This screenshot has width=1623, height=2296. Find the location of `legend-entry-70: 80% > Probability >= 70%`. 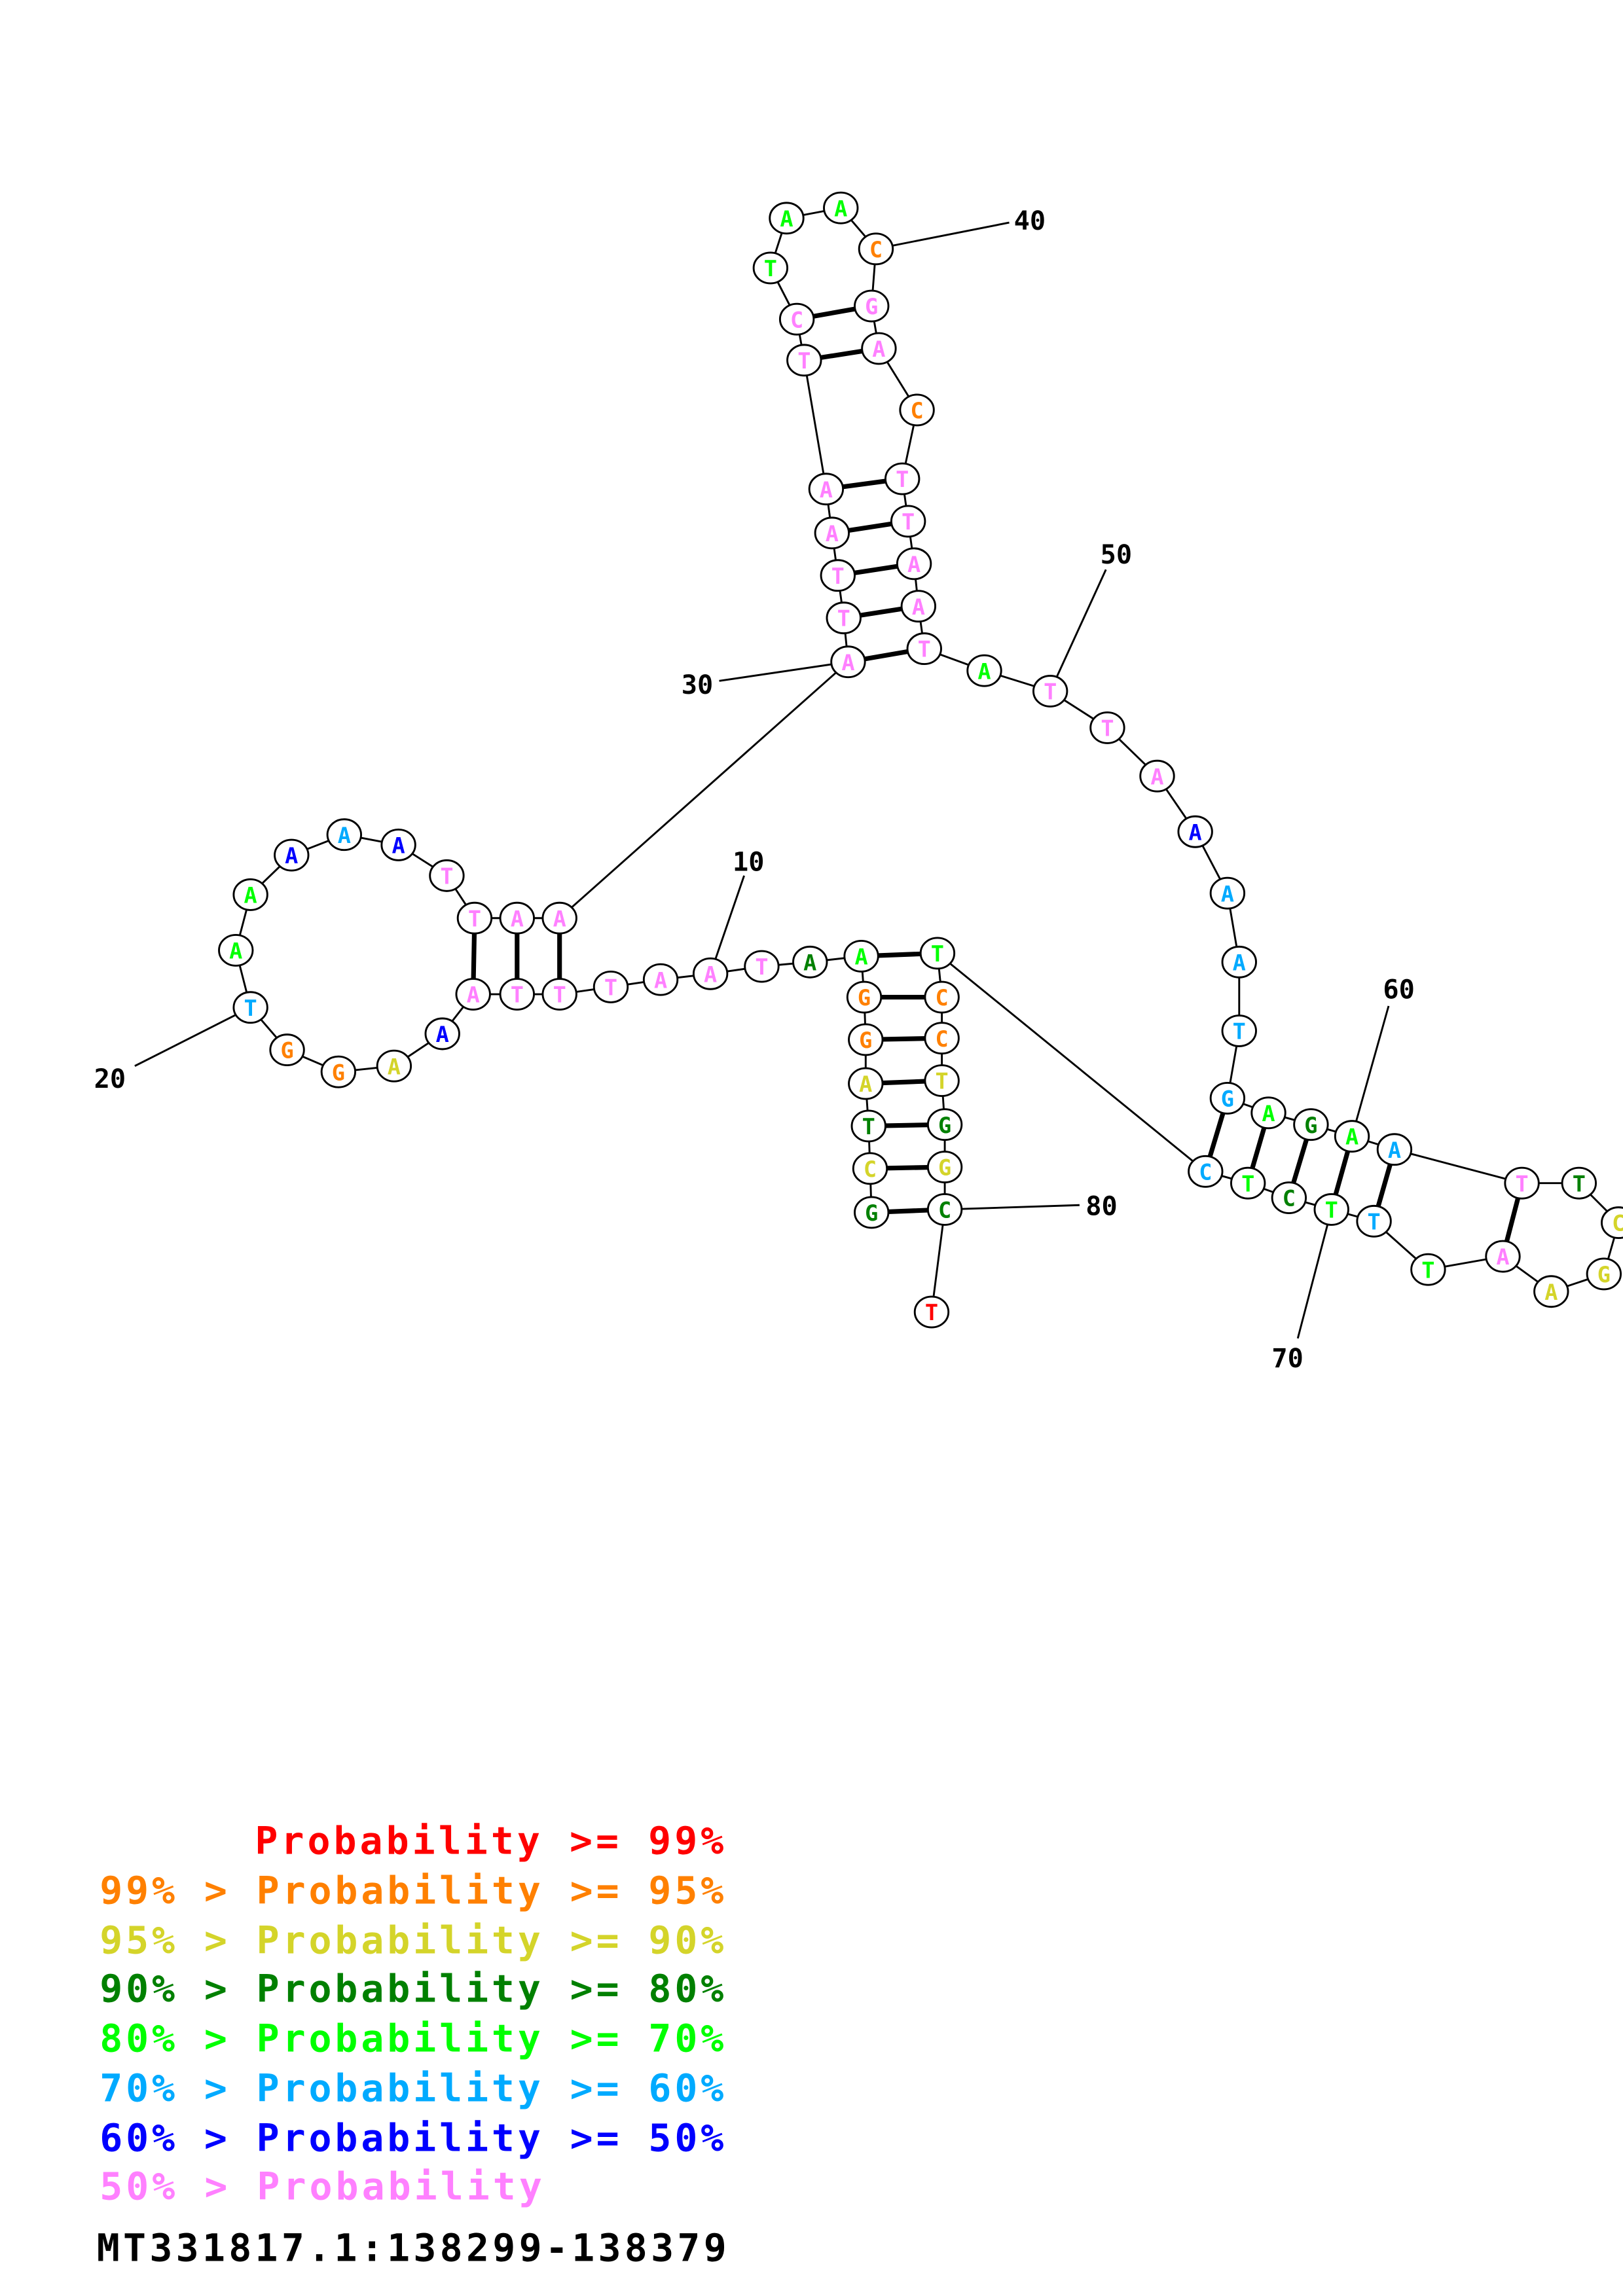

legend-entry-70: 80% > Probability >= 70% is located at coordinates (411, 2038).